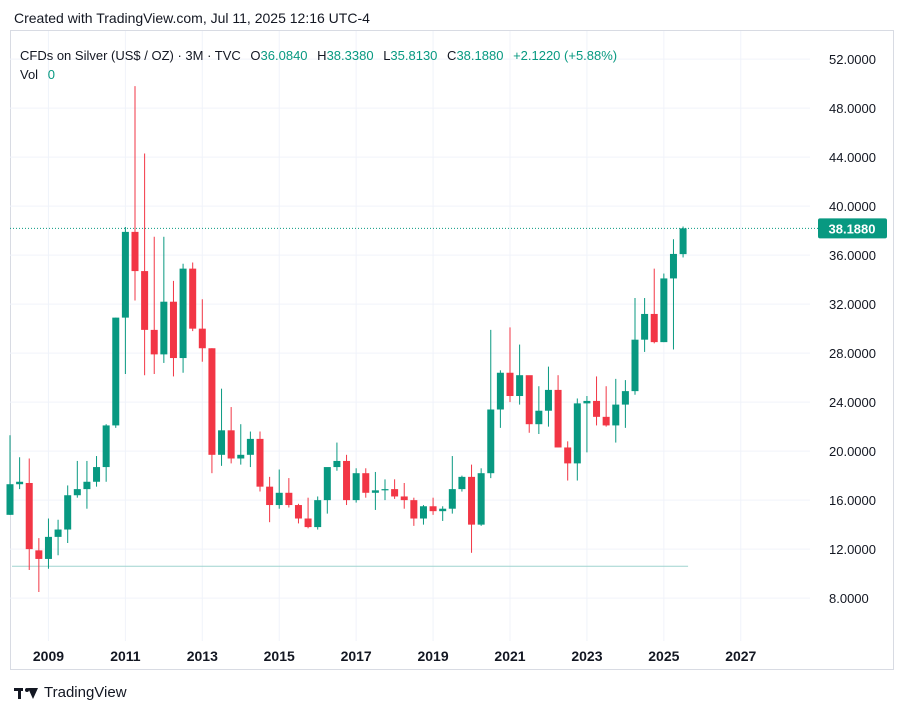 Image resolution: width=907 pixels, height=716 pixels. I want to click on last-price-badge, so click(852, 228).